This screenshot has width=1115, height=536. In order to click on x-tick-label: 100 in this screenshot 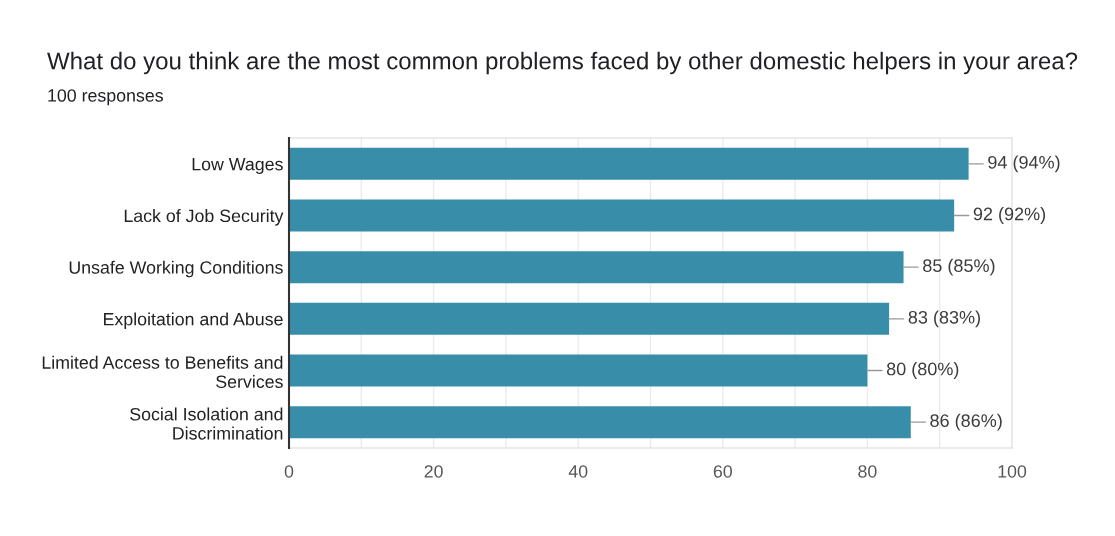, I will do `click(1012, 471)`.